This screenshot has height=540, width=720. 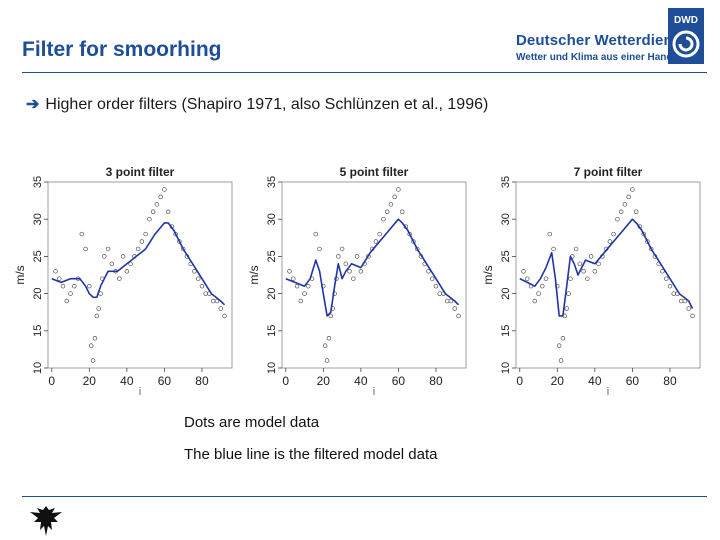 I want to click on brand-name: Deutscher Wetterdienst, so click(x=601, y=40).